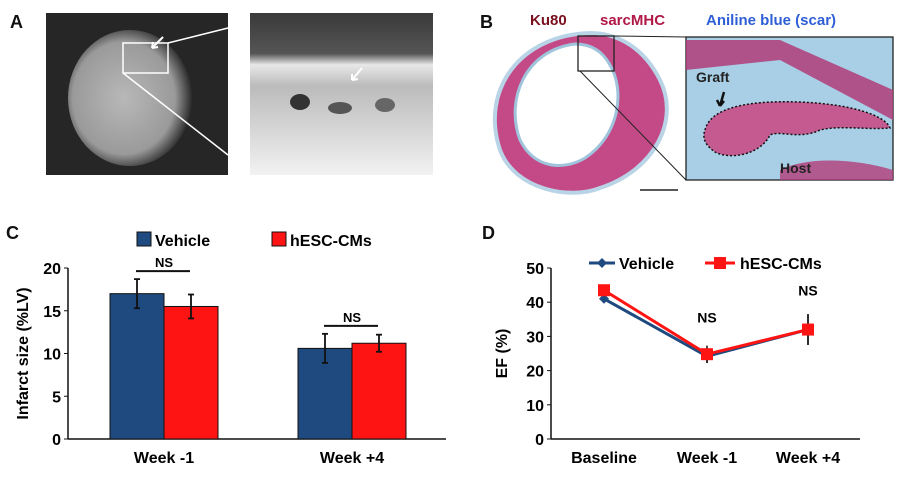 The image size is (900, 479). I want to click on graft-outline, so click(797, 129).